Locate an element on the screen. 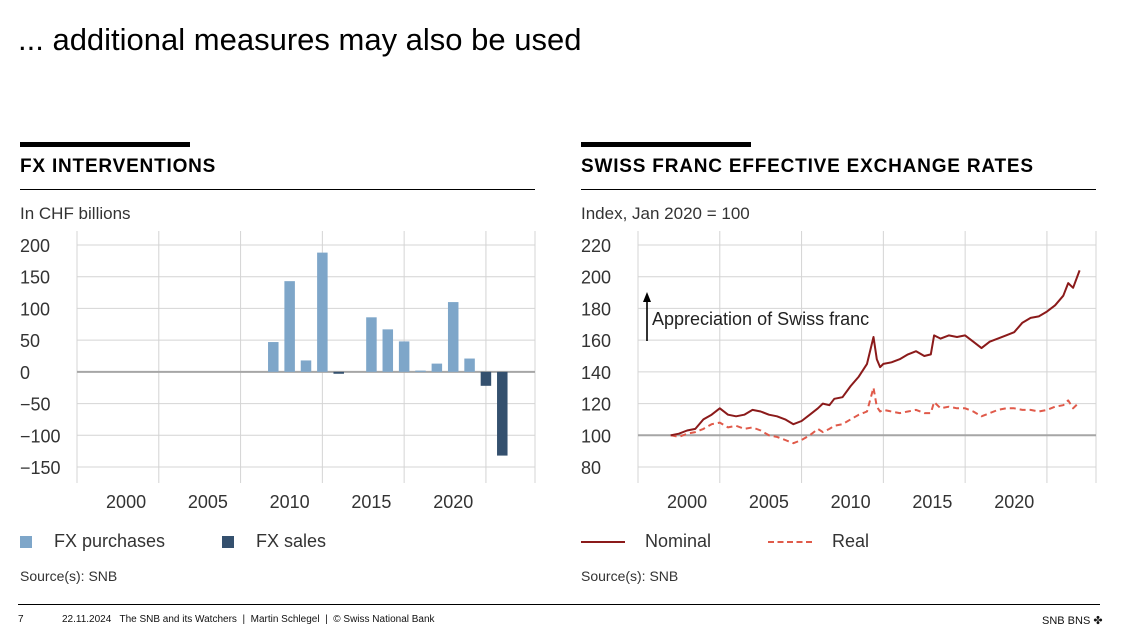  legend-label-nominal: Nominal is located at coordinates (678, 541).